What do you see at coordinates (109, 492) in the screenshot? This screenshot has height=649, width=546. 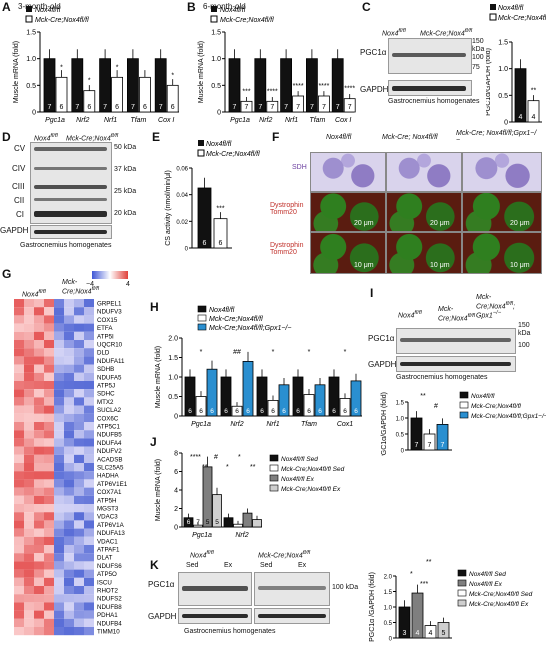 I see `gene-label: COX7A1` at bounding box center [109, 492].